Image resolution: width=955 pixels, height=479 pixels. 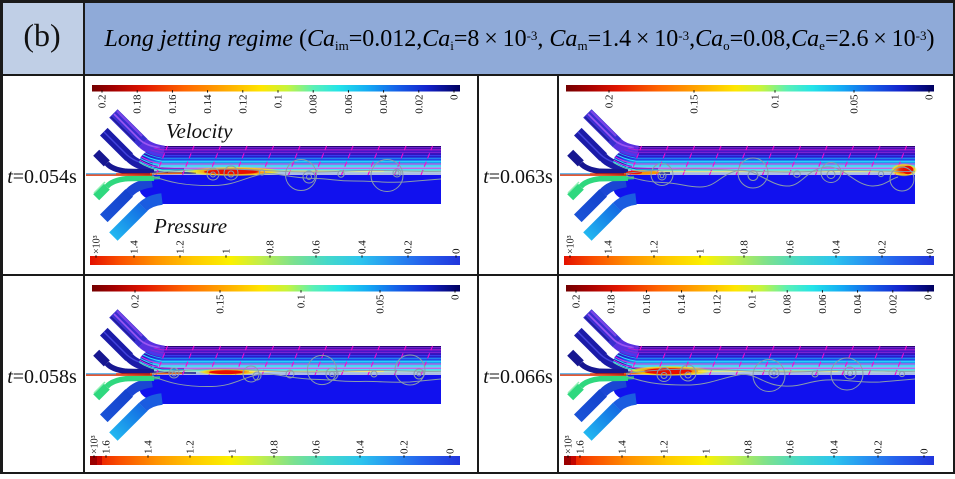 What do you see at coordinates (190, 226) in the screenshot?
I see `svg-text: Pressure` at bounding box center [190, 226].